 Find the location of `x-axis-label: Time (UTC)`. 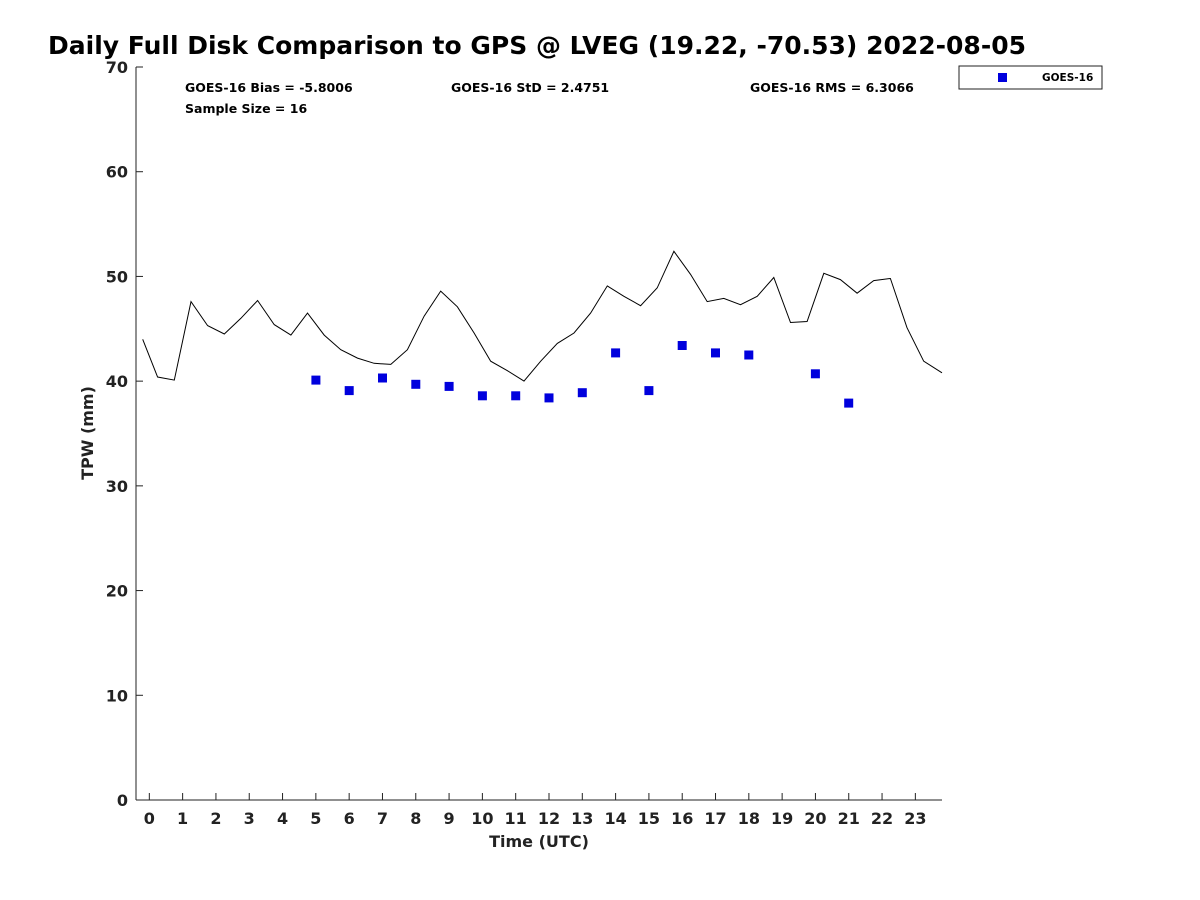

x-axis-label: Time (UTC) is located at coordinates (539, 841).